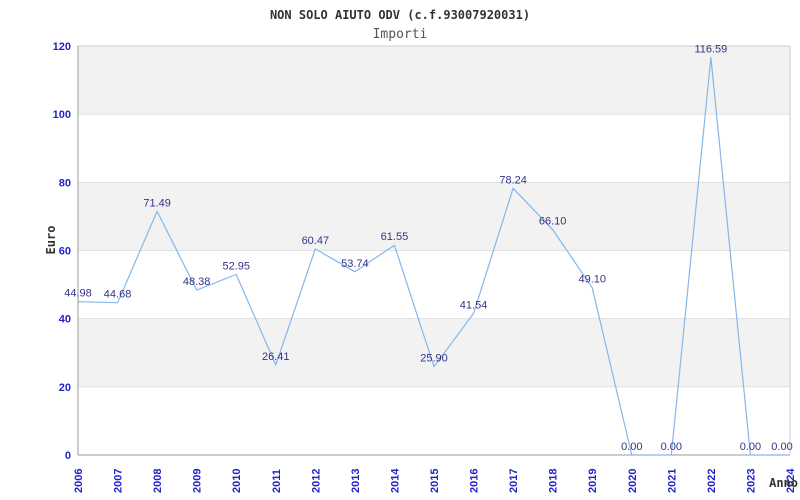  I want to click on x-tick-label: 2022, so click(712, 481).